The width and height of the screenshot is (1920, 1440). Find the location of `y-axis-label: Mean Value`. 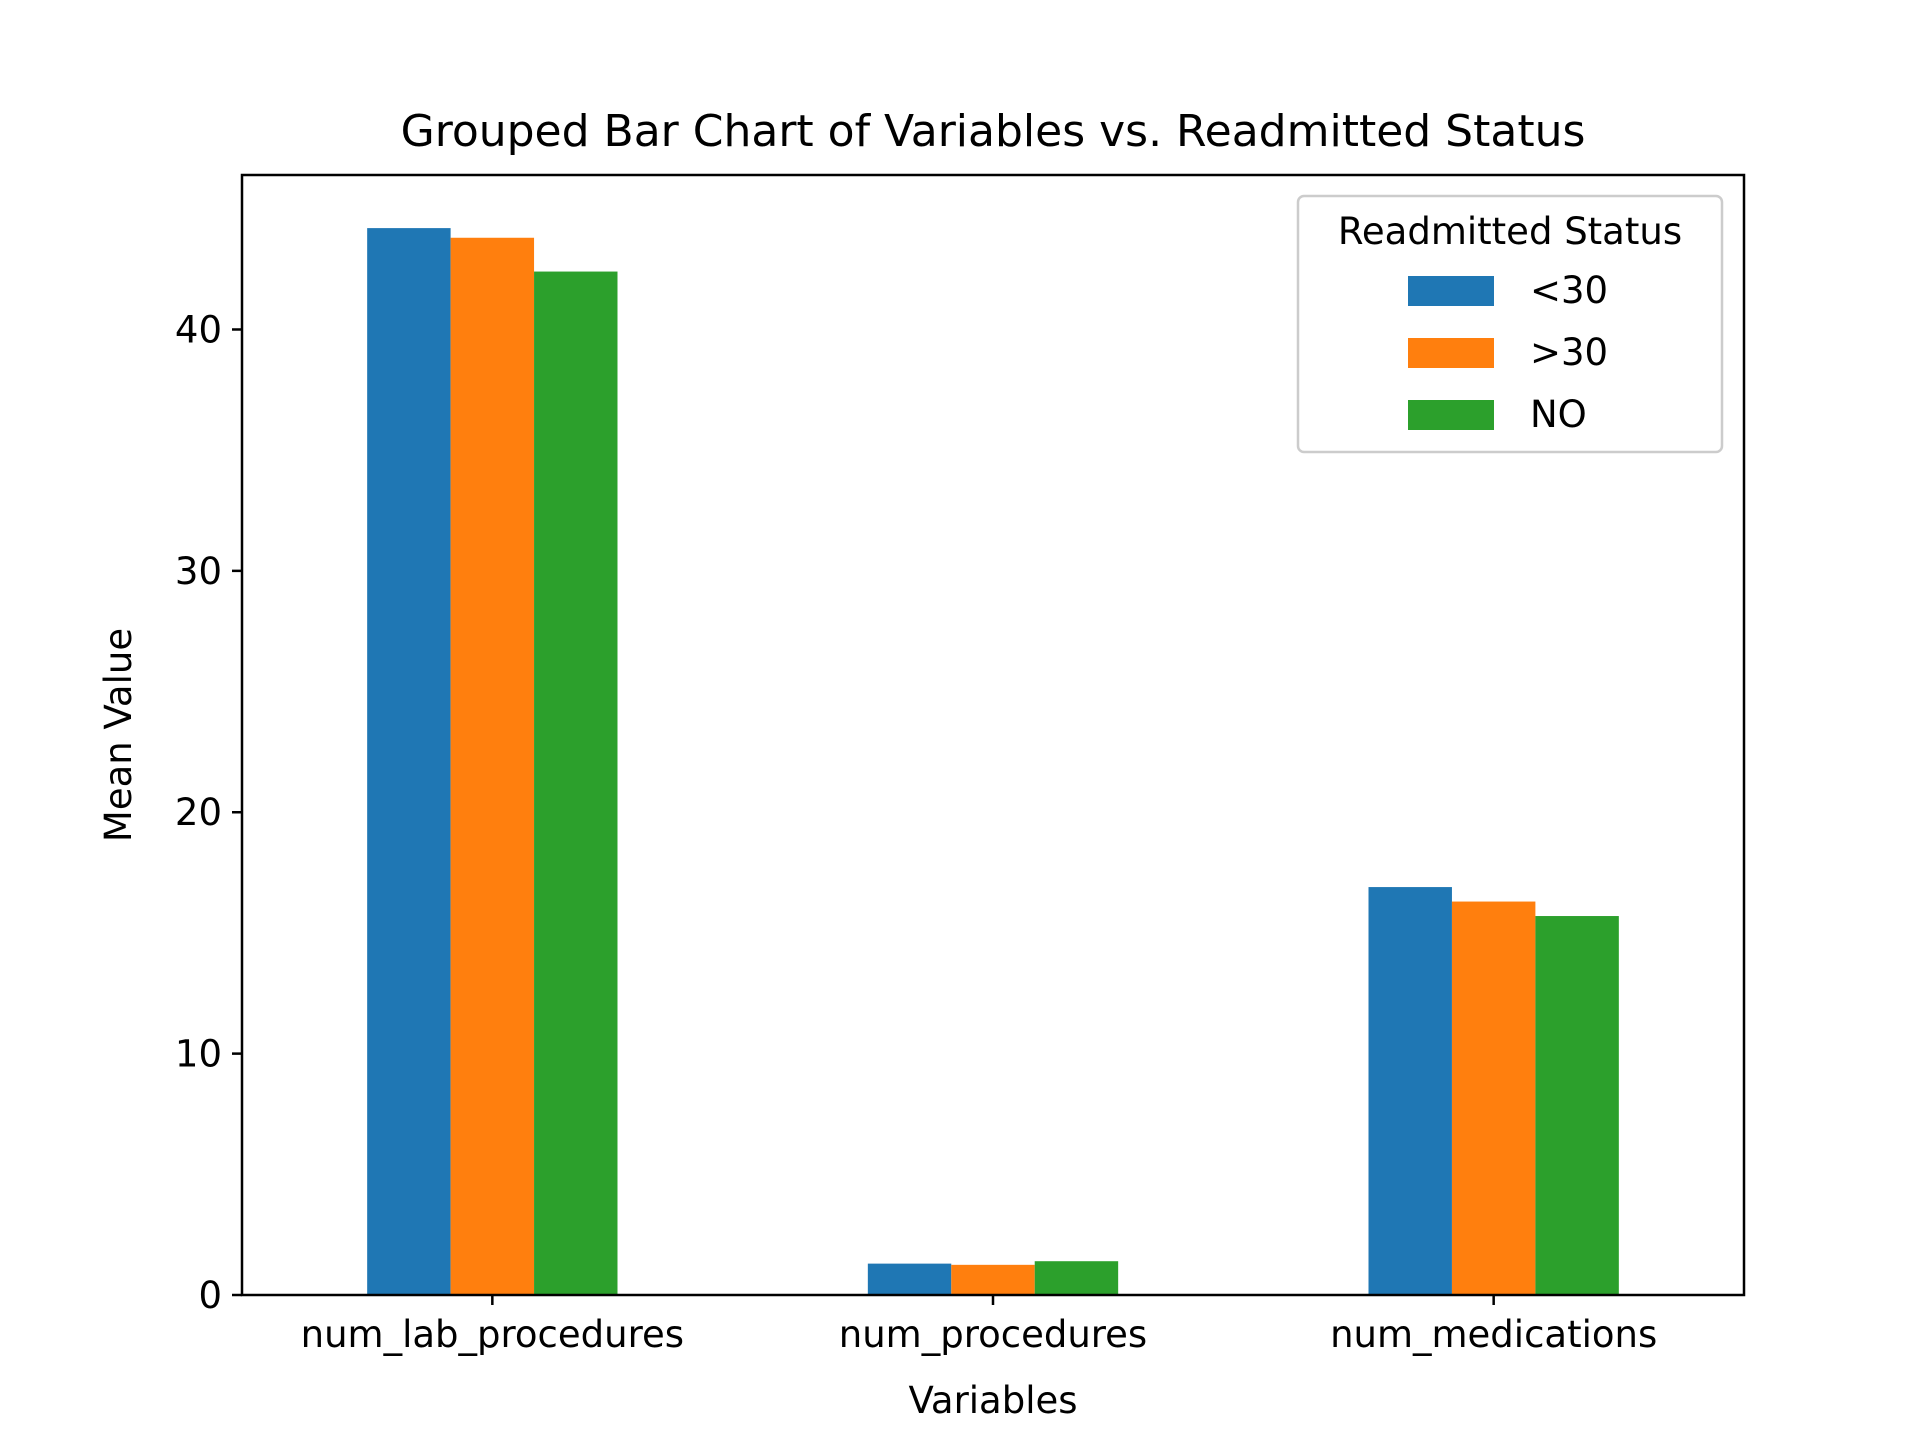

y-axis-label: Mean Value is located at coordinates (118, 735).